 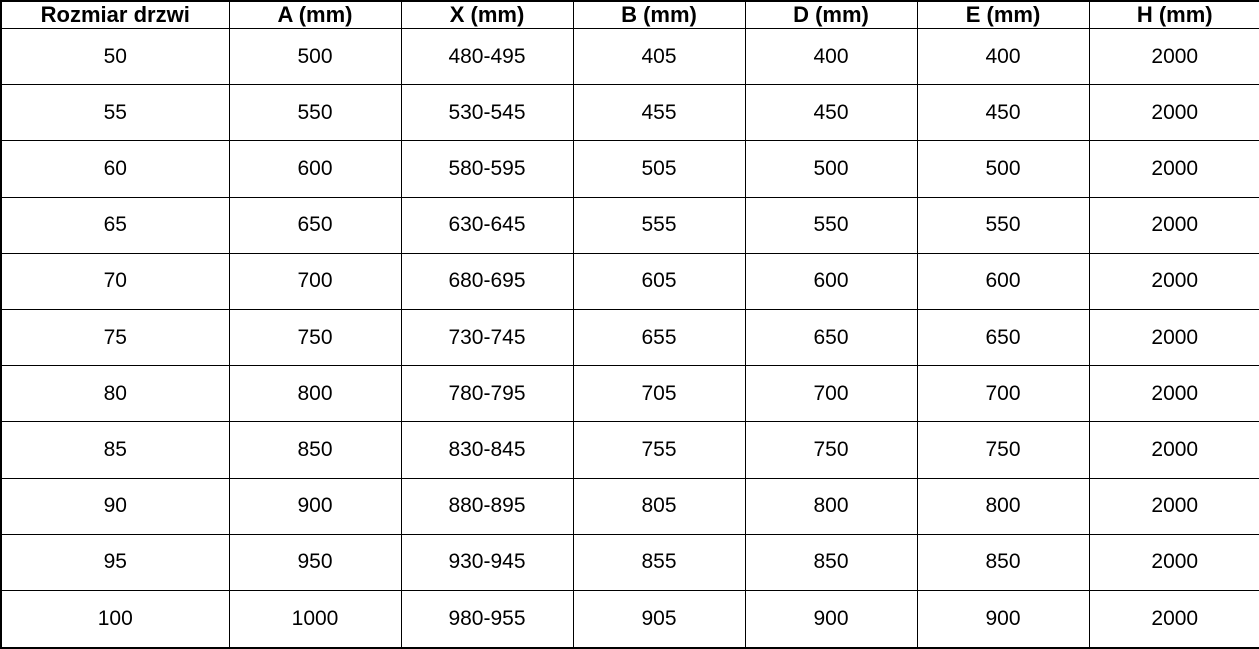 I want to click on table-cell: 55, so click(x=115, y=113).